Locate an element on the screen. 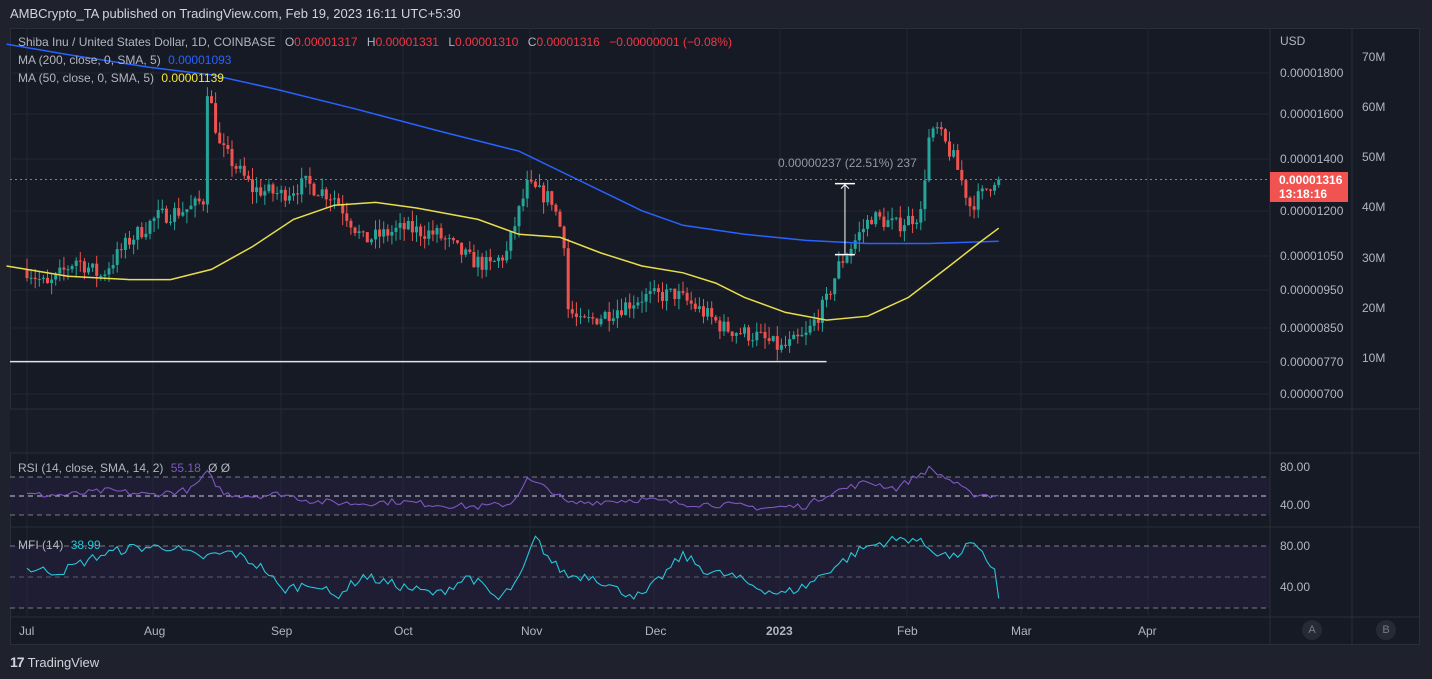 The image size is (1432, 679). price-tick: 0.00001050 is located at coordinates (1312, 256).